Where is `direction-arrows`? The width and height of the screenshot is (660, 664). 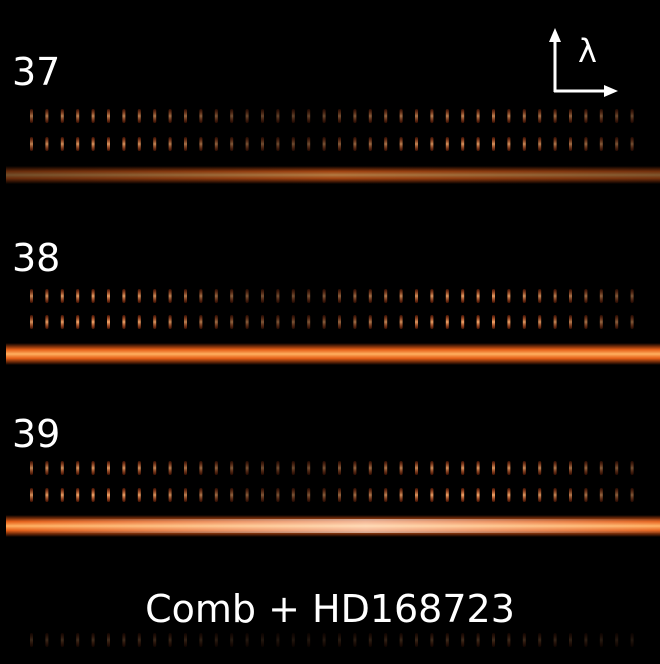 direction-arrows is located at coordinates (583, 62).